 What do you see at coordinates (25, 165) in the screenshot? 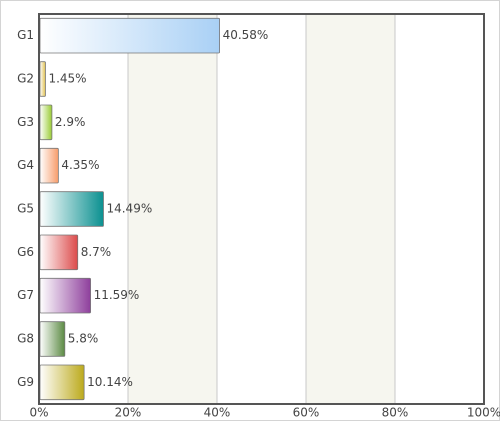
I see `y-tick-label: G4` at bounding box center [25, 165].